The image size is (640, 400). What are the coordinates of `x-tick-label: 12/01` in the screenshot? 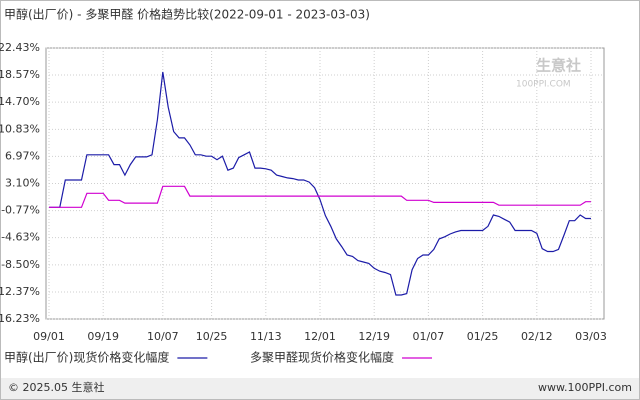 It's located at (320, 336).